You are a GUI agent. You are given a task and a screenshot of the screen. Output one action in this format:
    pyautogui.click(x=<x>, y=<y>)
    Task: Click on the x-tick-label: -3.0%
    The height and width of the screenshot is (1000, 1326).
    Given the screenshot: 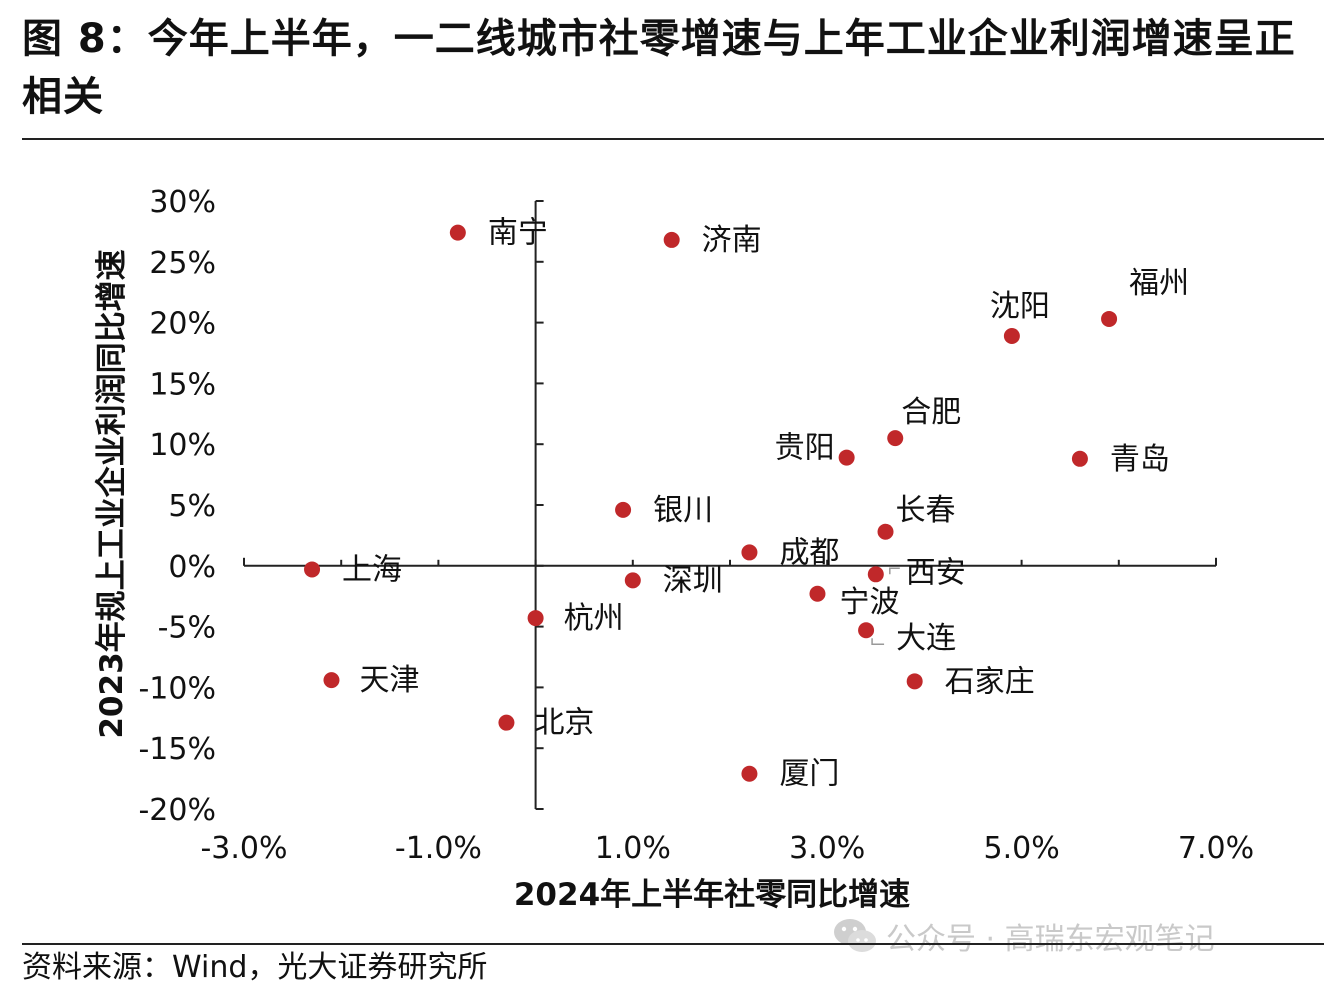 What is the action you would take?
    pyautogui.click(x=243, y=848)
    